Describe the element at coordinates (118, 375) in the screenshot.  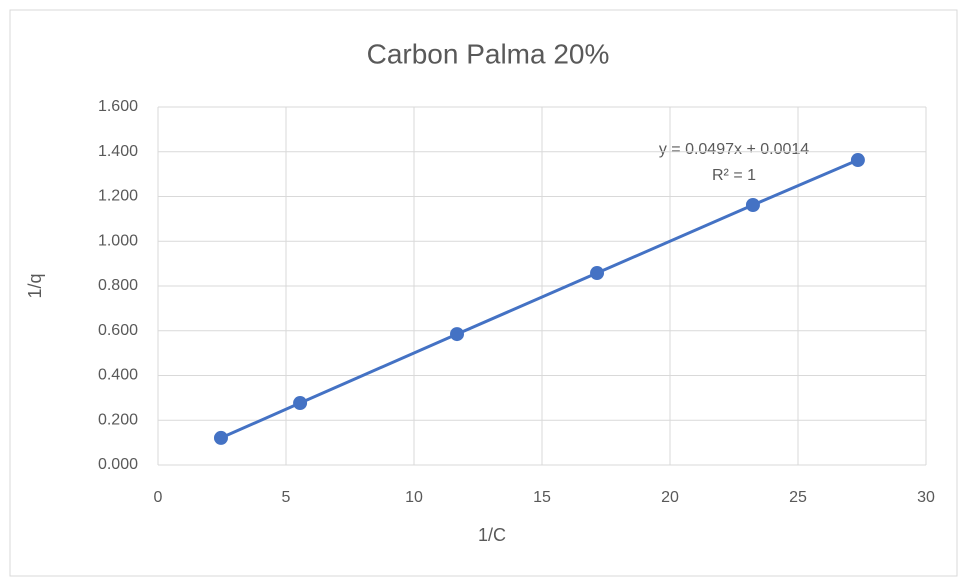
I see `y-tick-label: 0.400` at that location.